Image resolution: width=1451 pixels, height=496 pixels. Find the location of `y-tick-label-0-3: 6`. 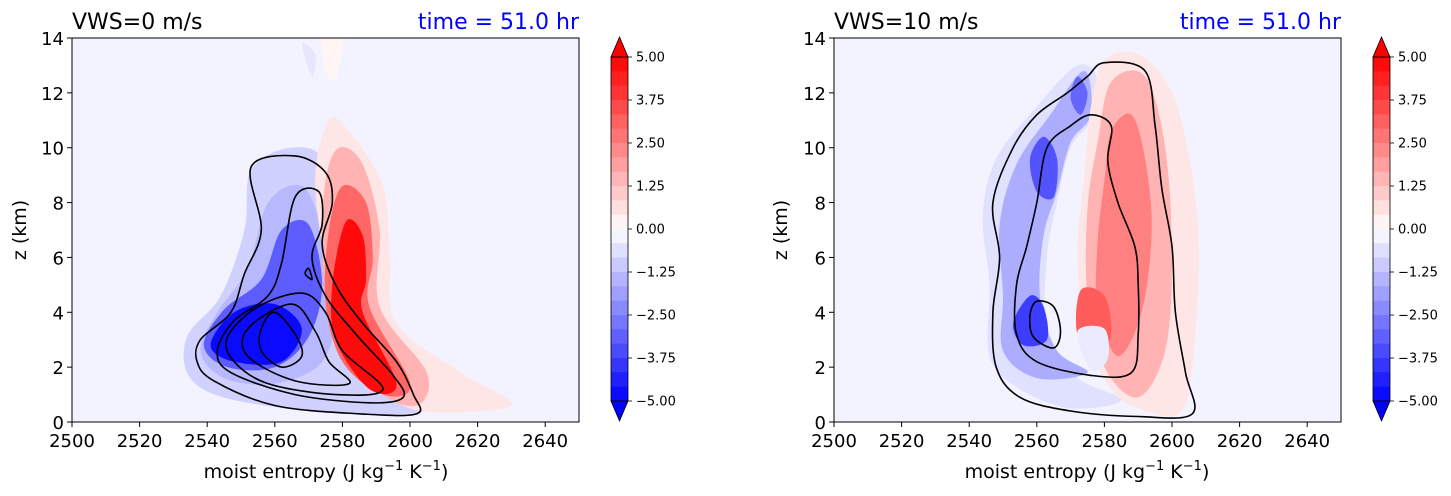

y-tick-label-0-3: 6 is located at coordinates (58, 258).